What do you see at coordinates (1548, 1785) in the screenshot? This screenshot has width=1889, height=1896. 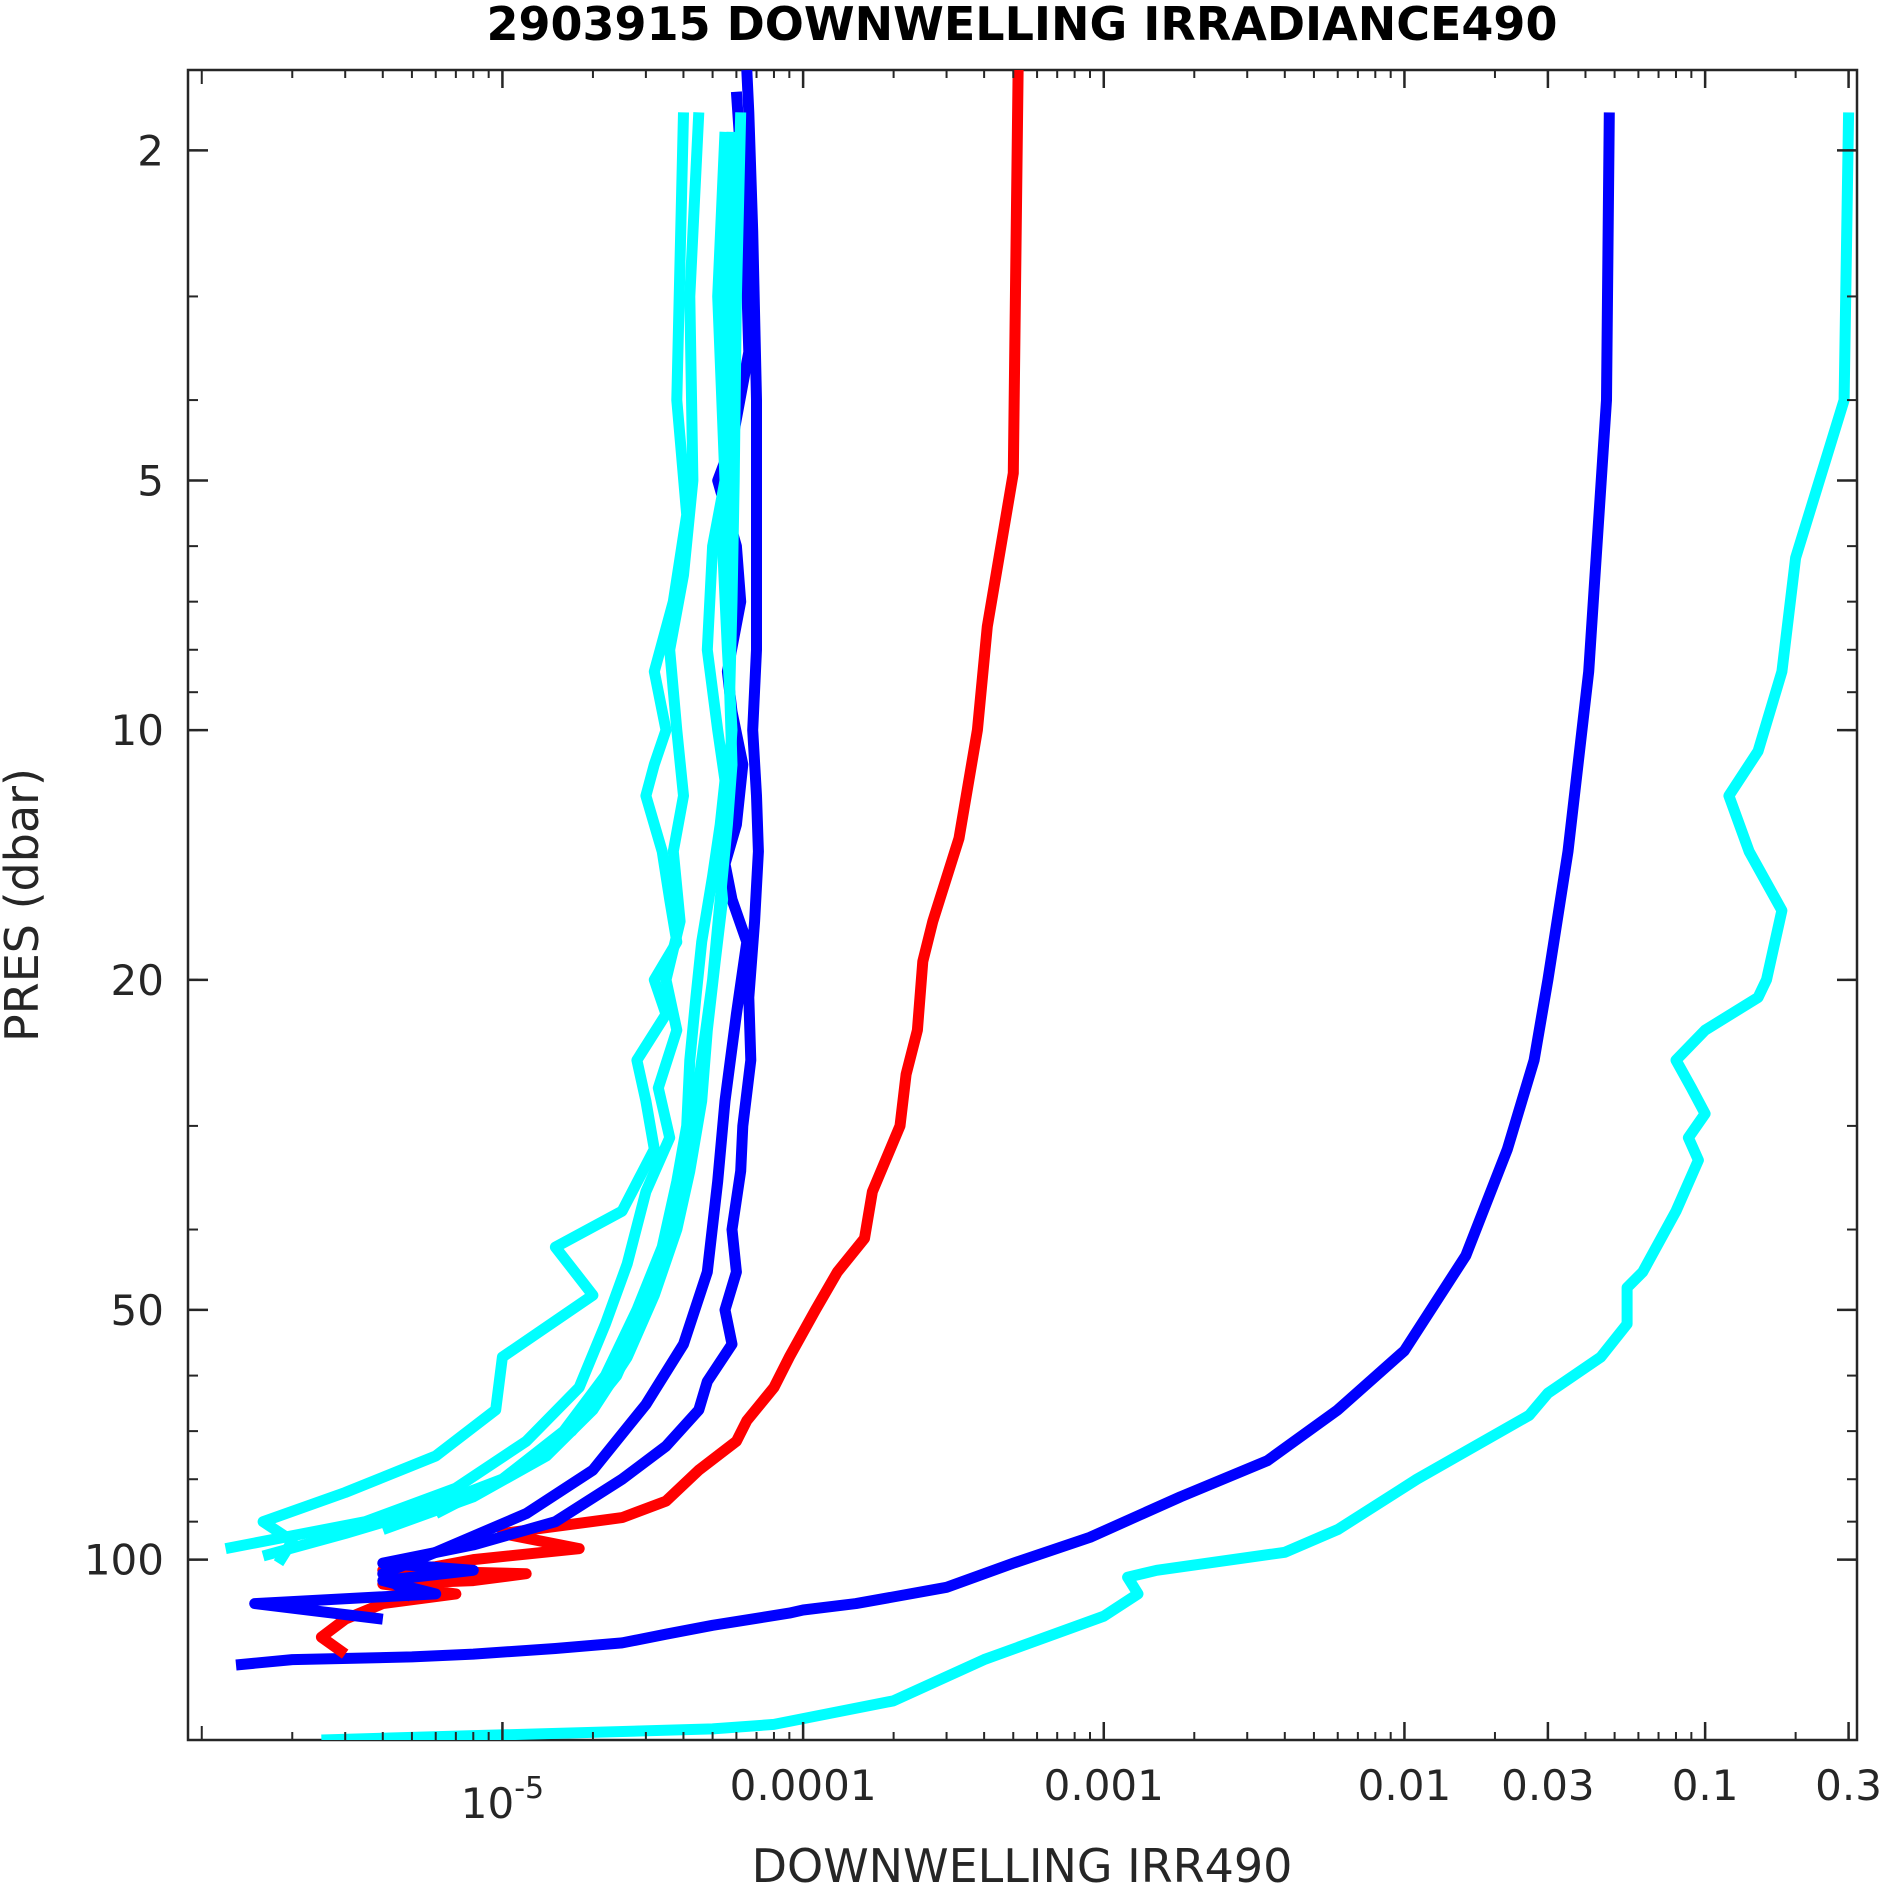 I see `x-tick-label: 0.03` at bounding box center [1548, 1785].